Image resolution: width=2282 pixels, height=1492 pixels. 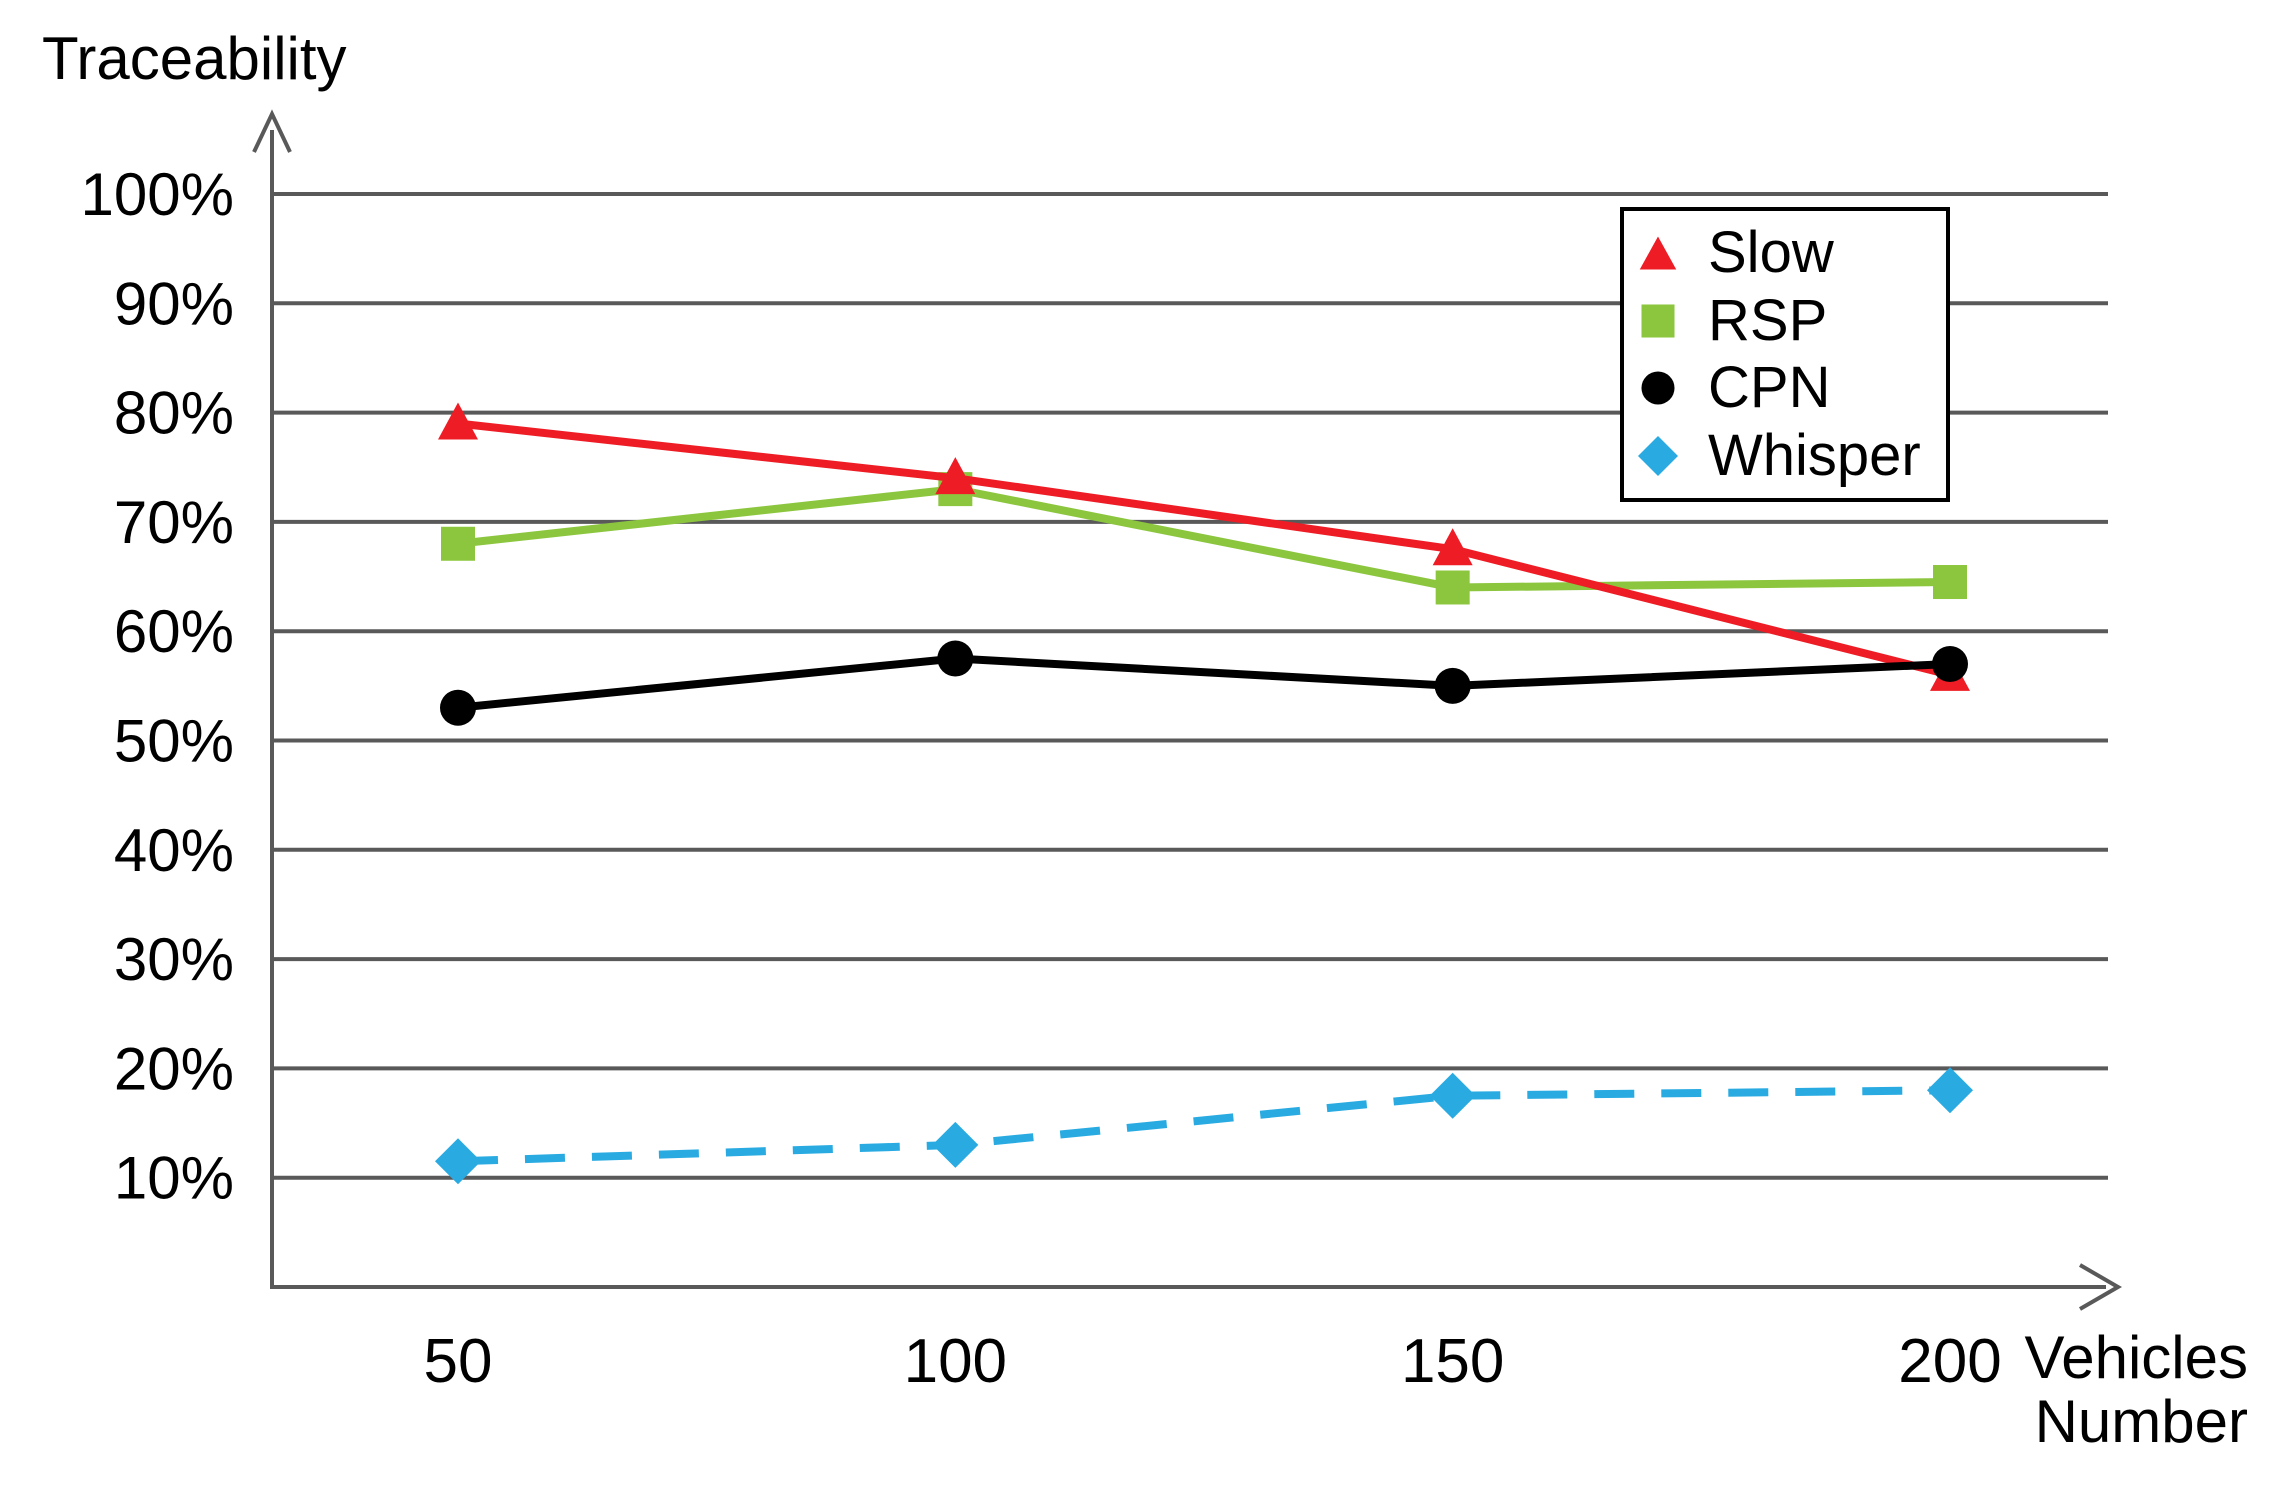 I want to click on y-axis-title: Traceability, so click(x=194, y=58).